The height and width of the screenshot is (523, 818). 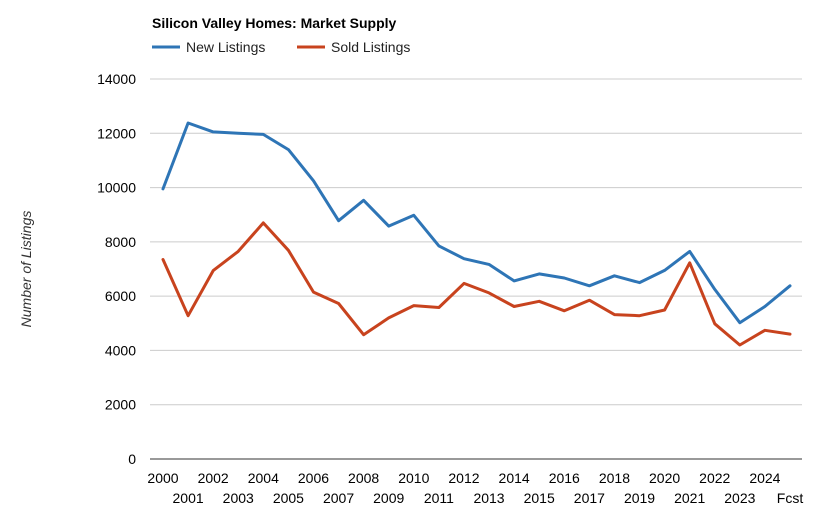 I want to click on y-tick-label: 4000, so click(x=120, y=350).